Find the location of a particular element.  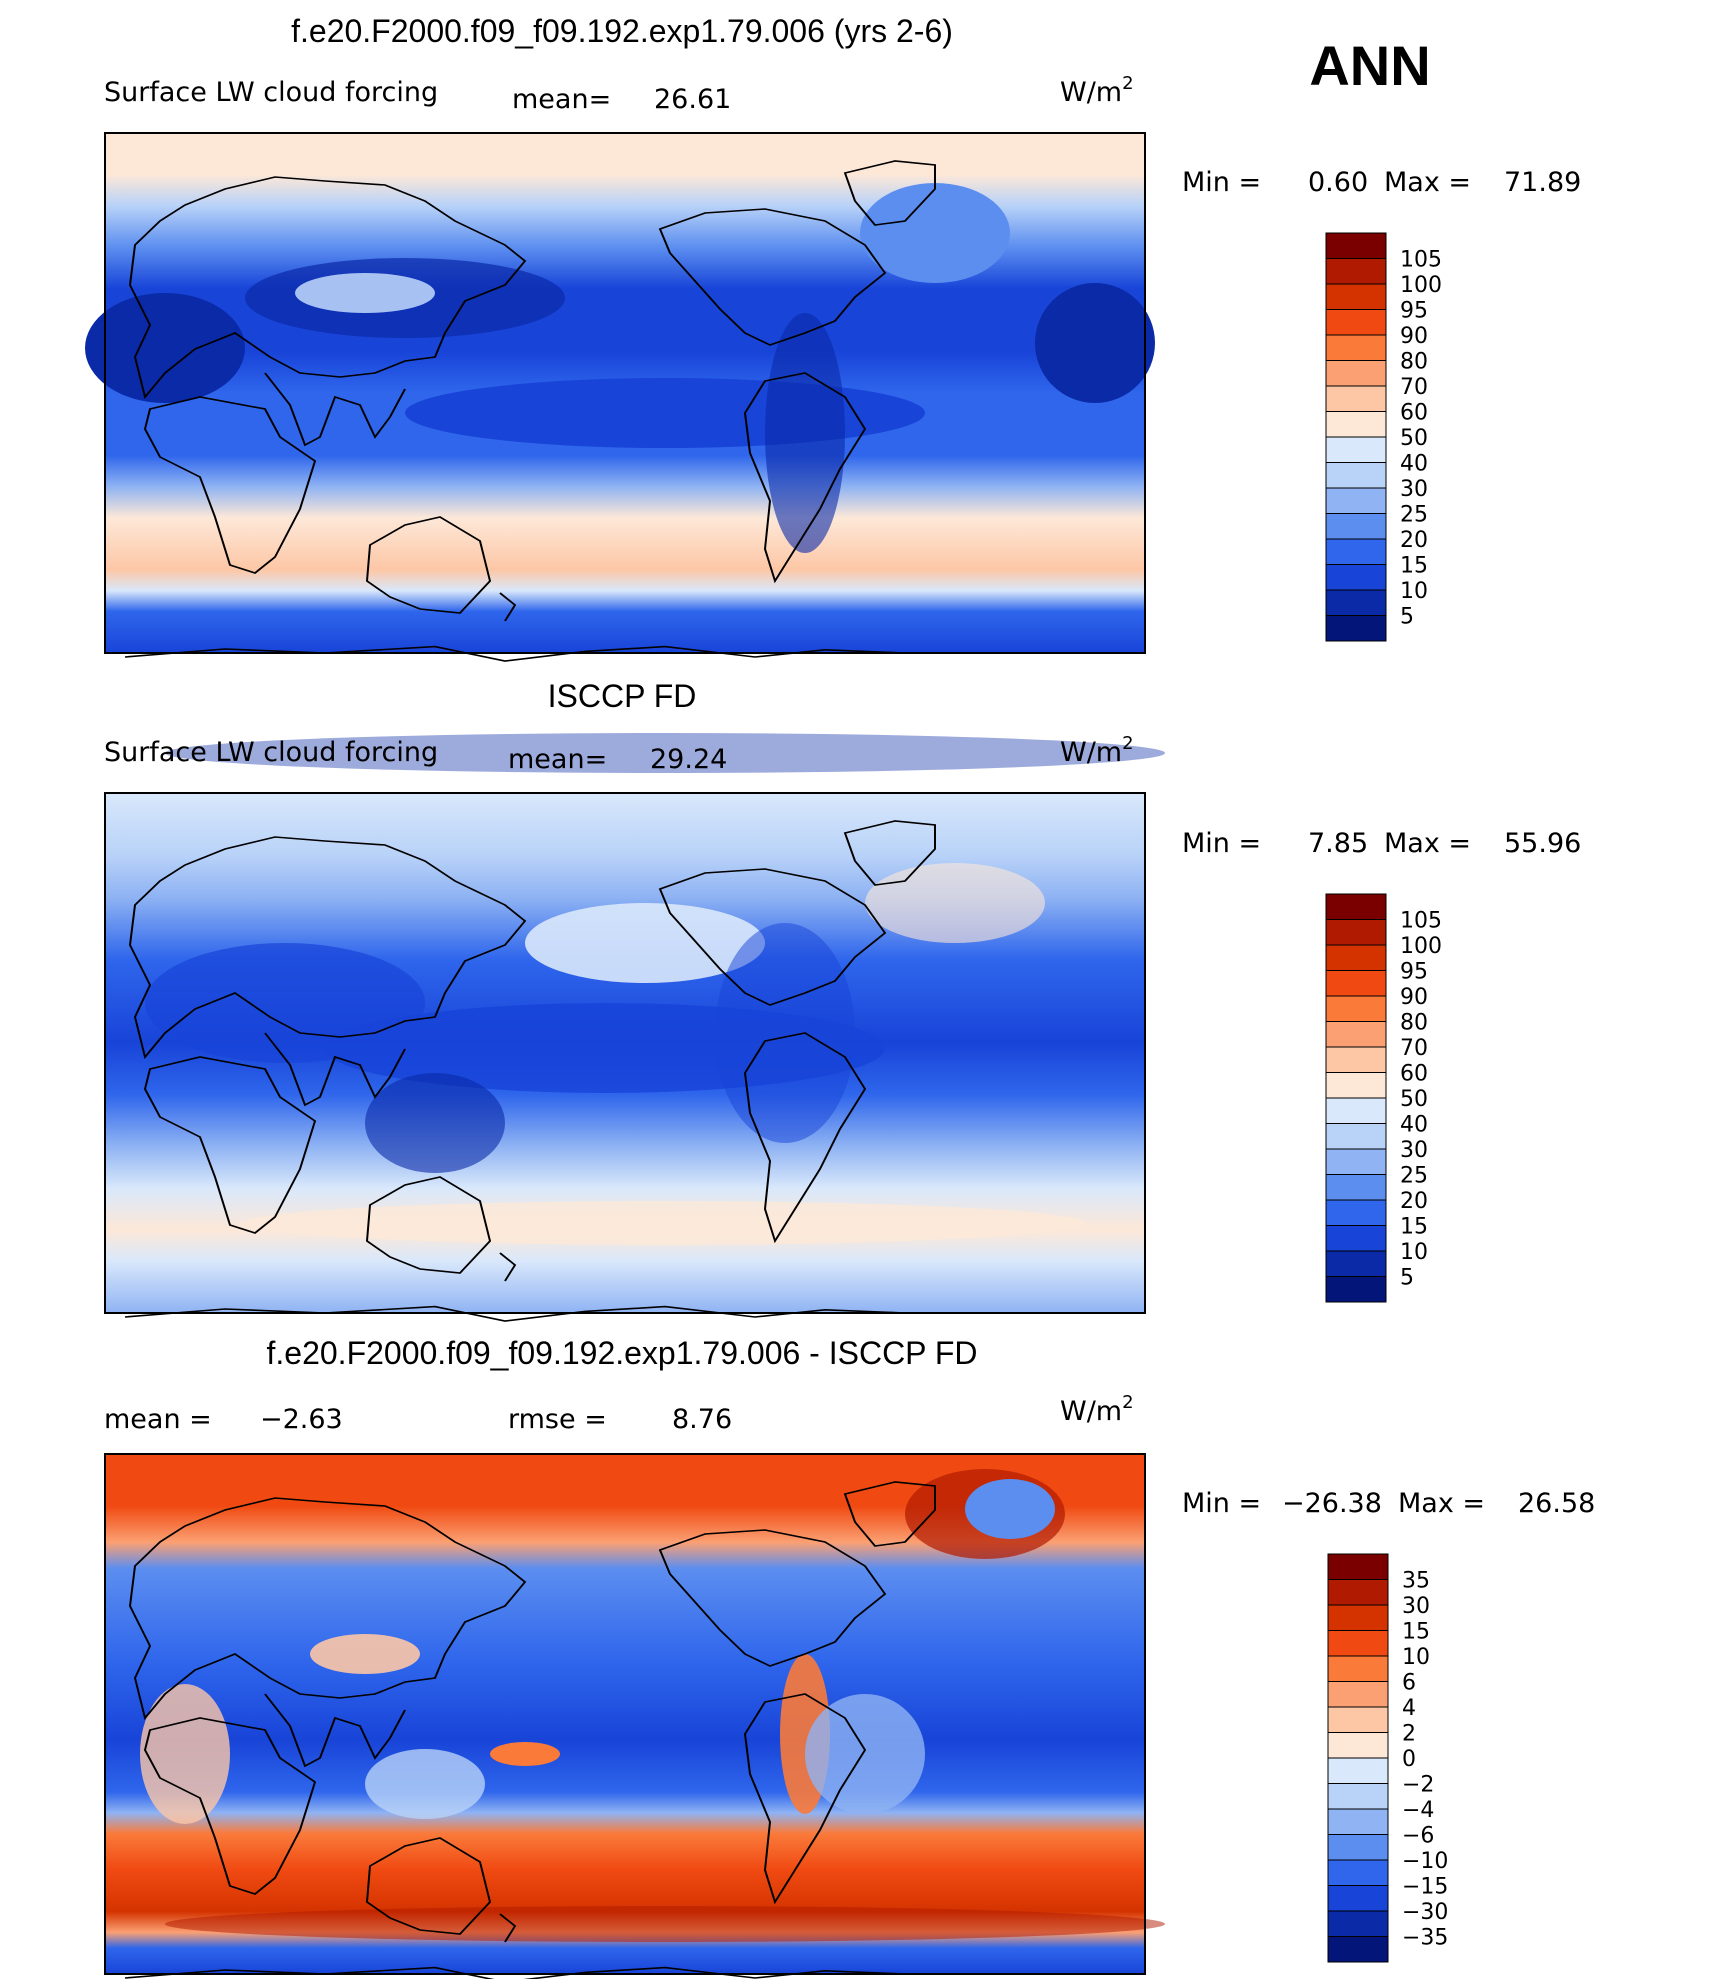

colorbar-label: −4 is located at coordinates (1418, 1810).